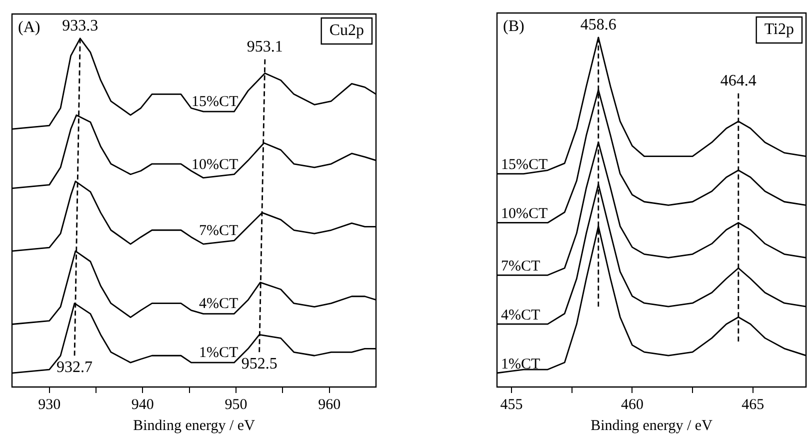 This screenshot has width=807, height=439. I want to click on annotation: 933.3, so click(80, 26).